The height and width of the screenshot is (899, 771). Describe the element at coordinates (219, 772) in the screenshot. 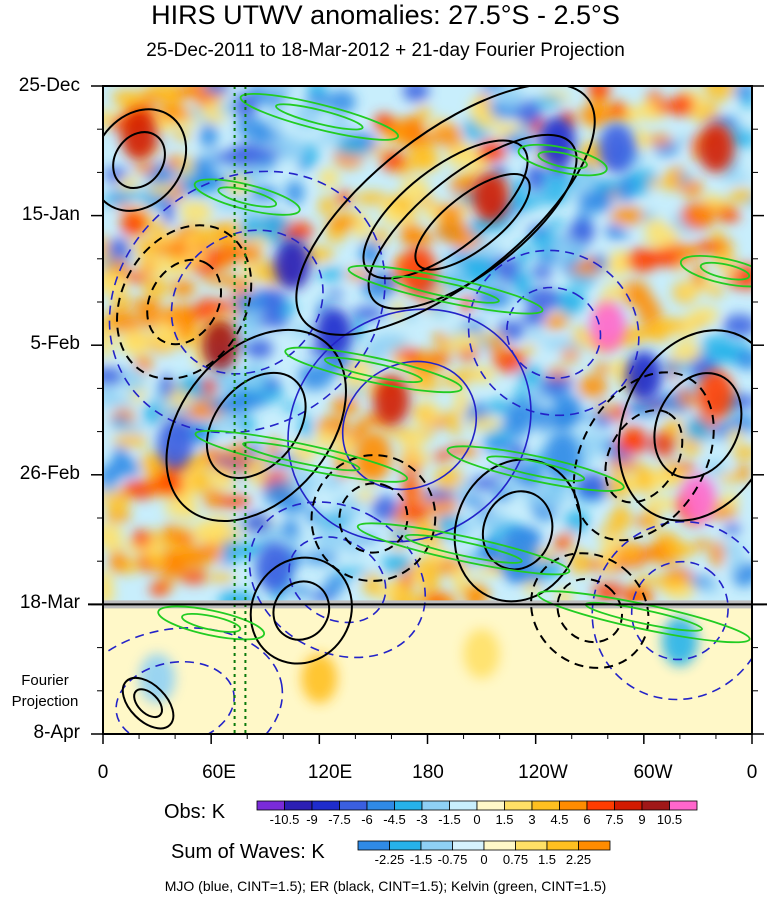

I see `x-tick-label: 60E` at that location.